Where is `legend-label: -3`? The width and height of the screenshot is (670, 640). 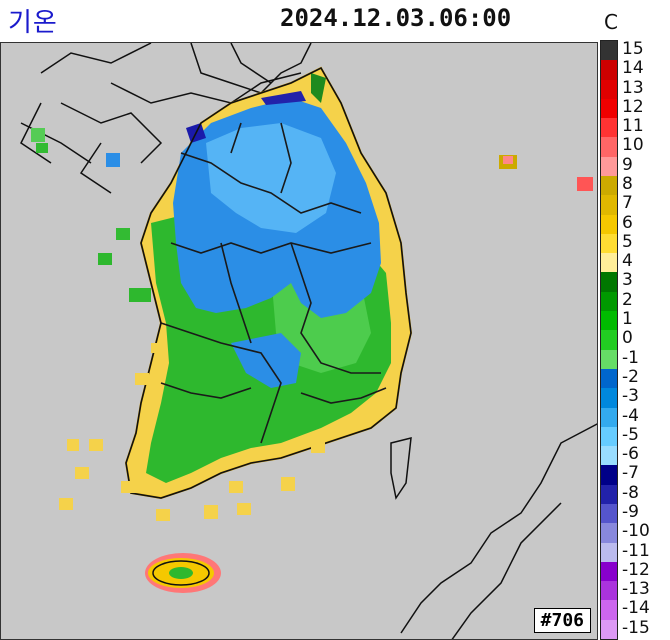
legend-label: -3 is located at coordinates (630, 396).